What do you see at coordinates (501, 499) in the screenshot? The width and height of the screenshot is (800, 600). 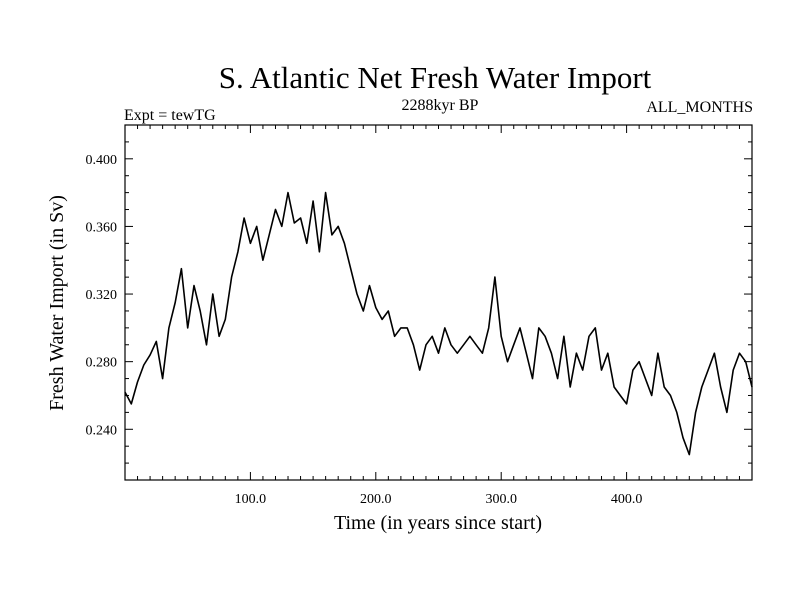 I see `x-tick-label: 300.0` at bounding box center [501, 499].